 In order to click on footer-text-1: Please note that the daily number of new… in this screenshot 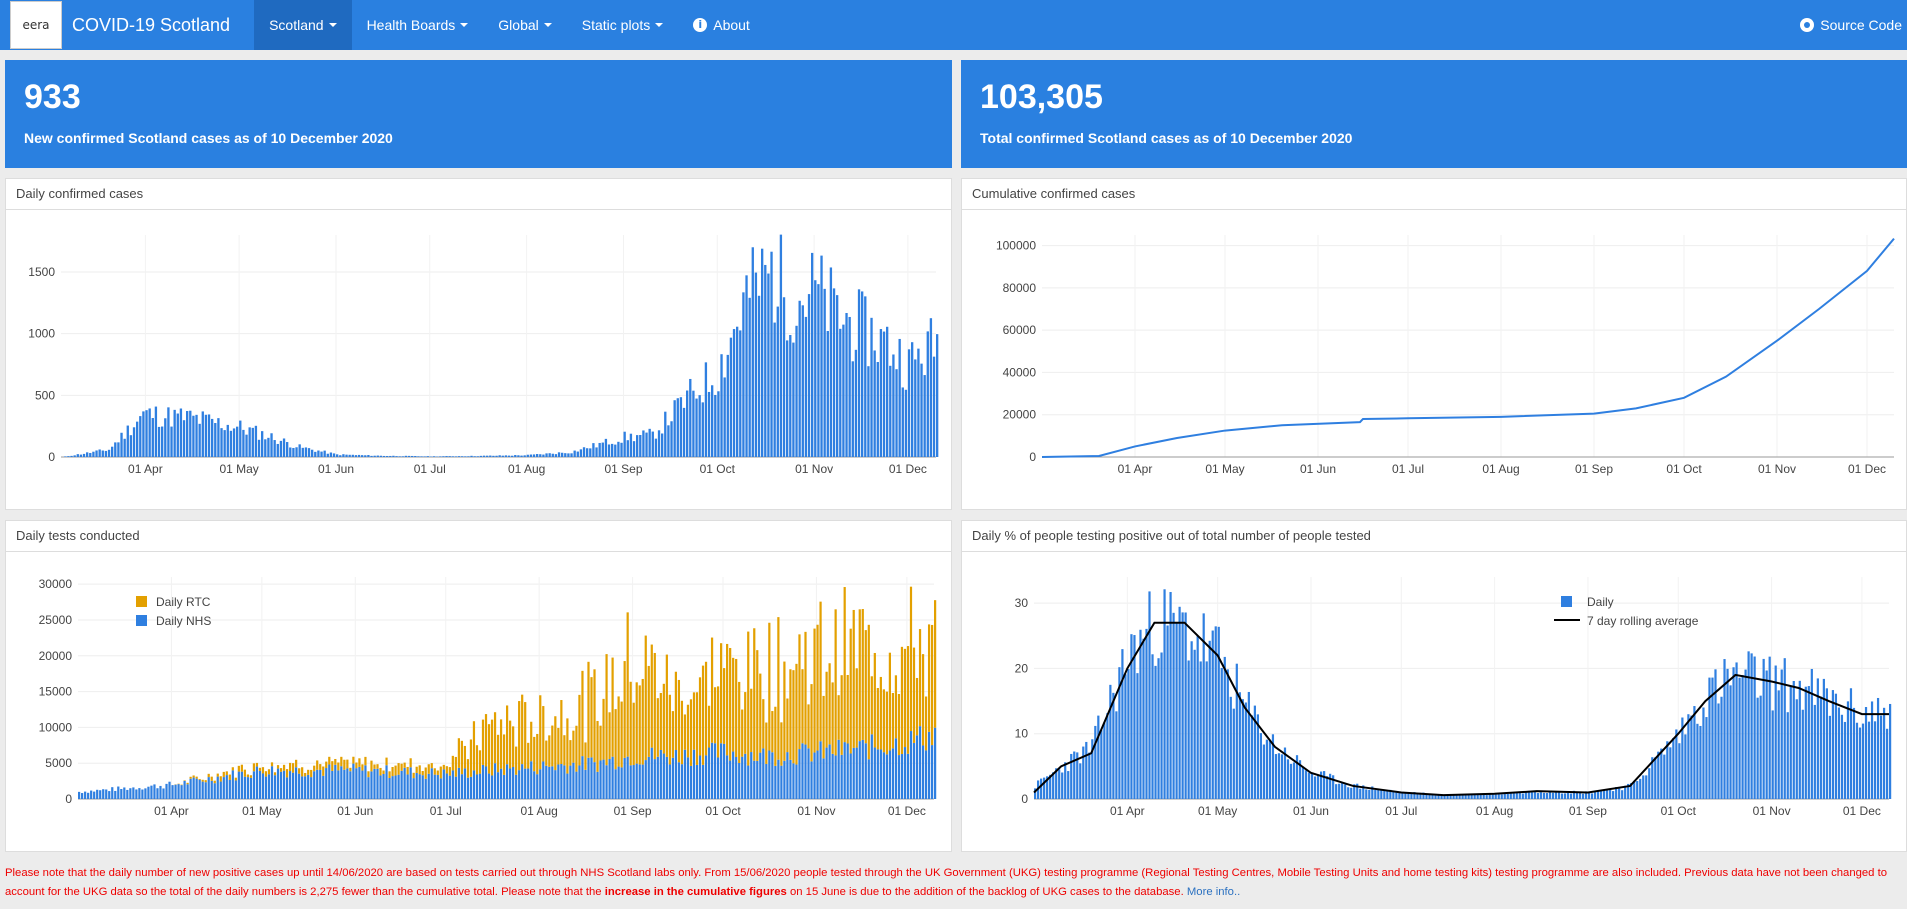, I will do `click(946, 882)`.